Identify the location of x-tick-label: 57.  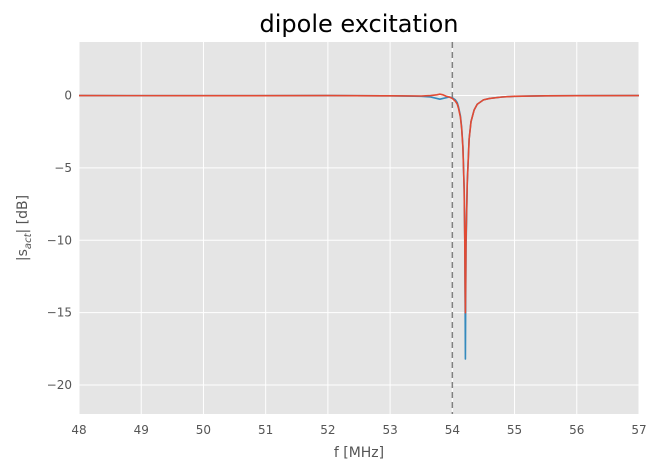
(638, 430).